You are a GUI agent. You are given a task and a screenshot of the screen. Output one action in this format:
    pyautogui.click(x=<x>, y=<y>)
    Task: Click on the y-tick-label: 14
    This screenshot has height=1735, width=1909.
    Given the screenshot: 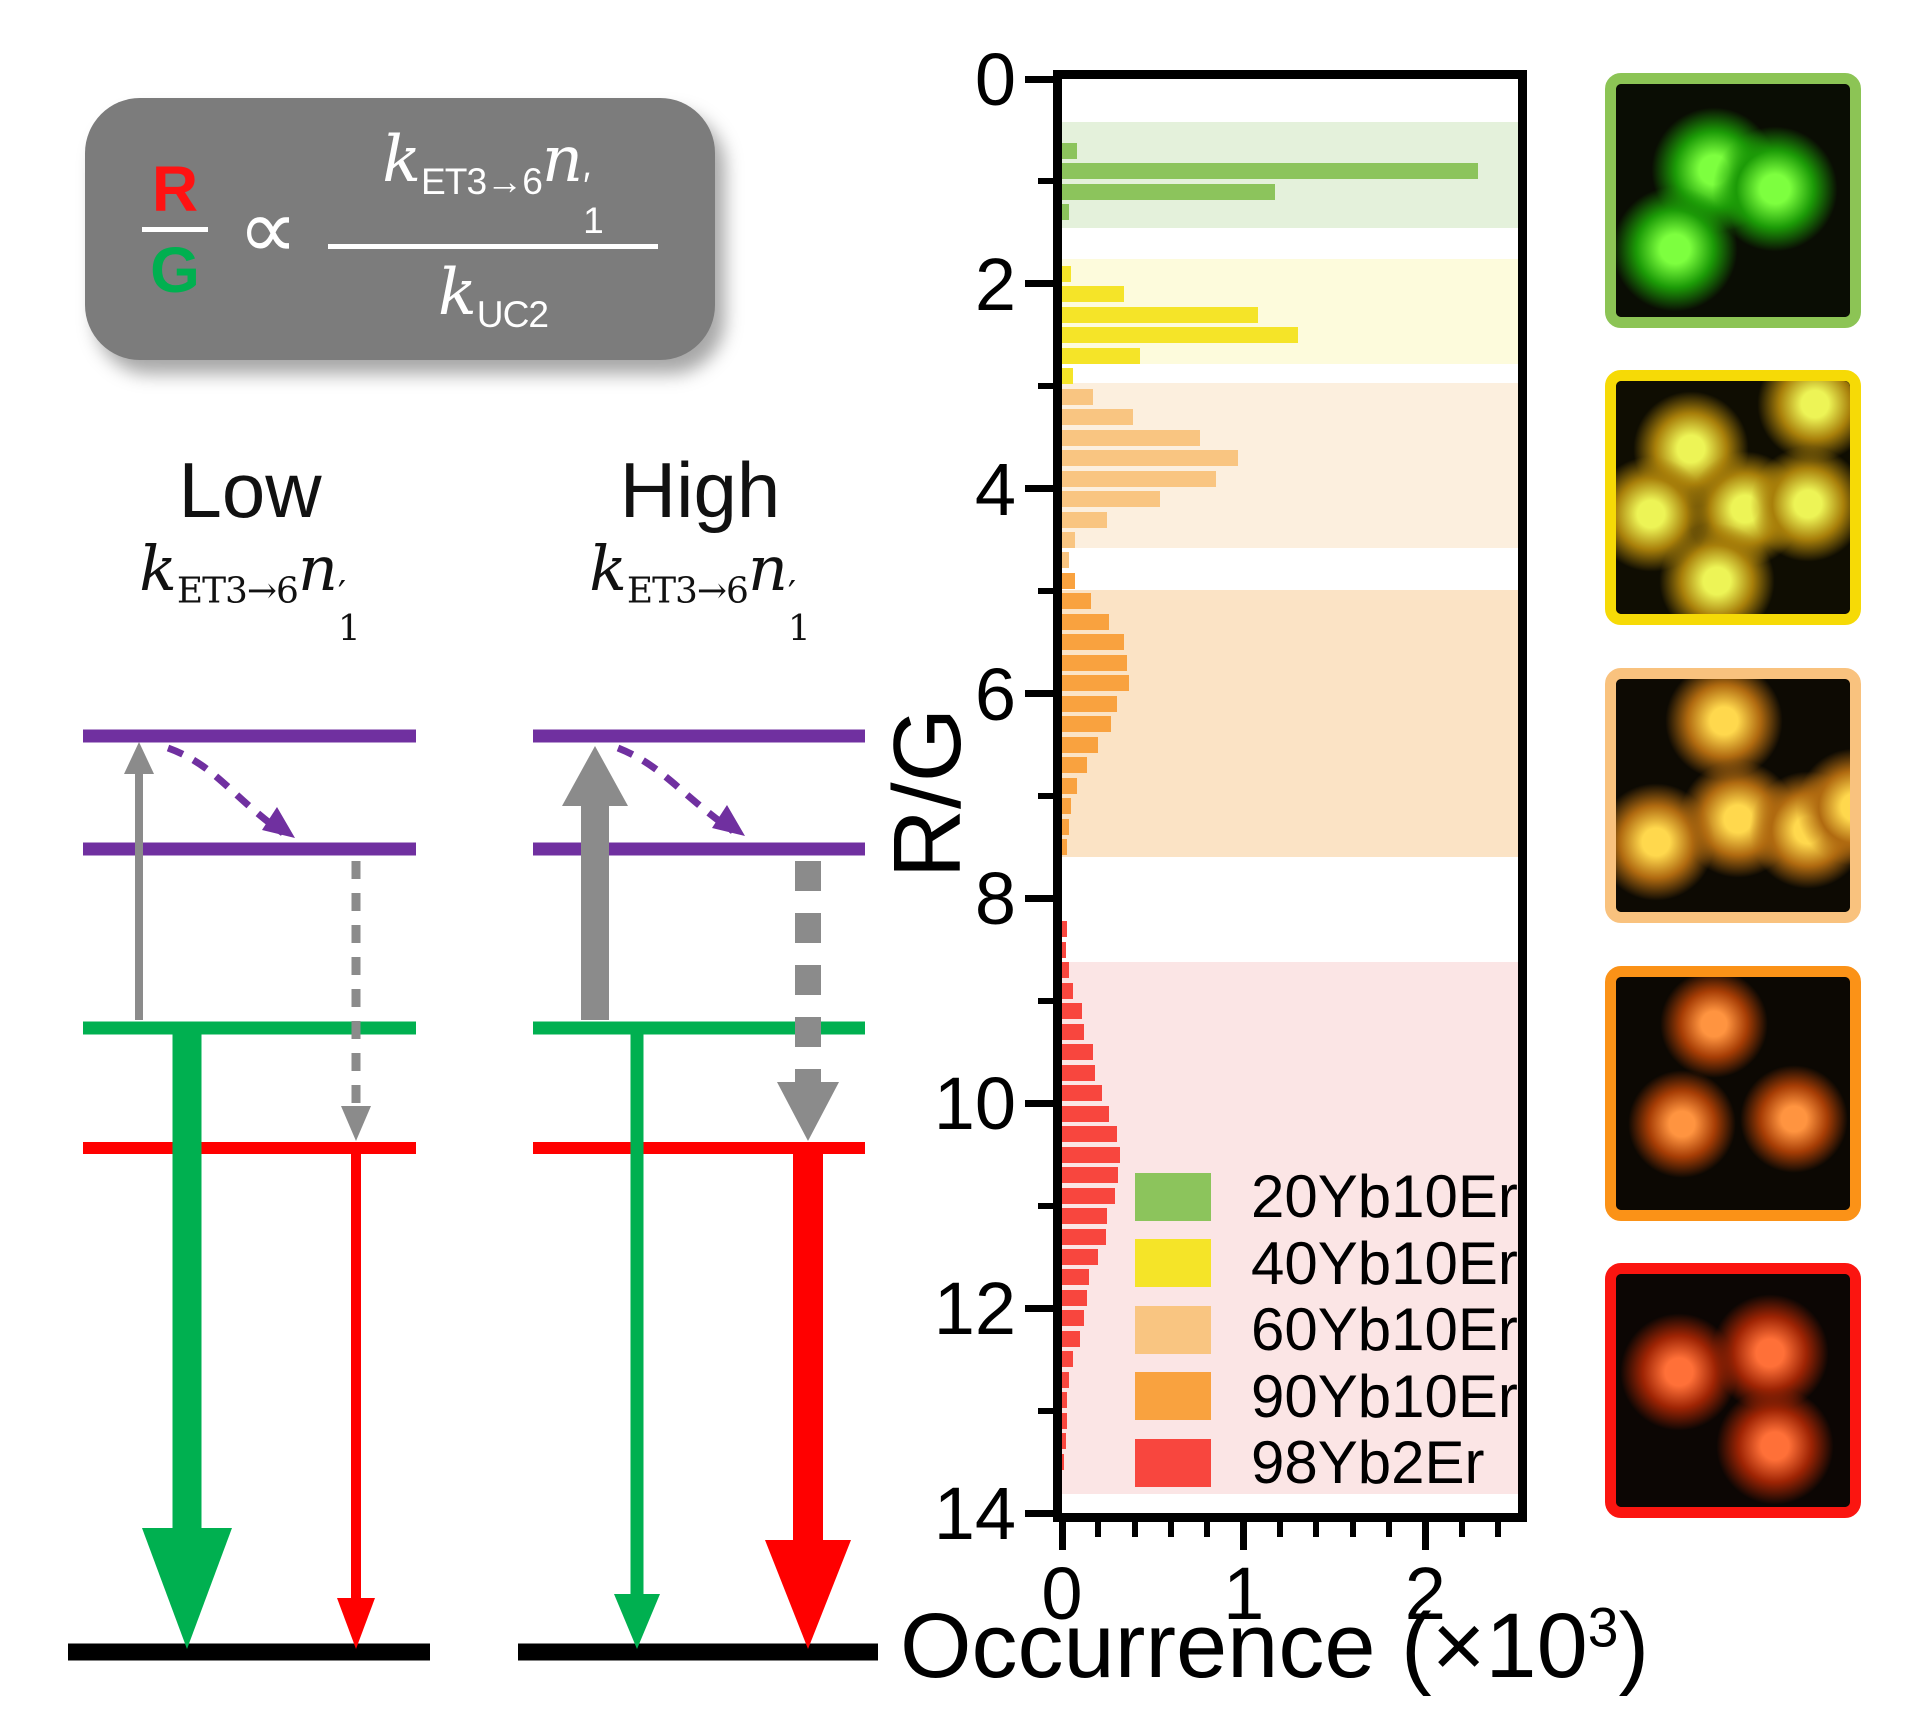 What is the action you would take?
    pyautogui.click(x=974, y=1513)
    